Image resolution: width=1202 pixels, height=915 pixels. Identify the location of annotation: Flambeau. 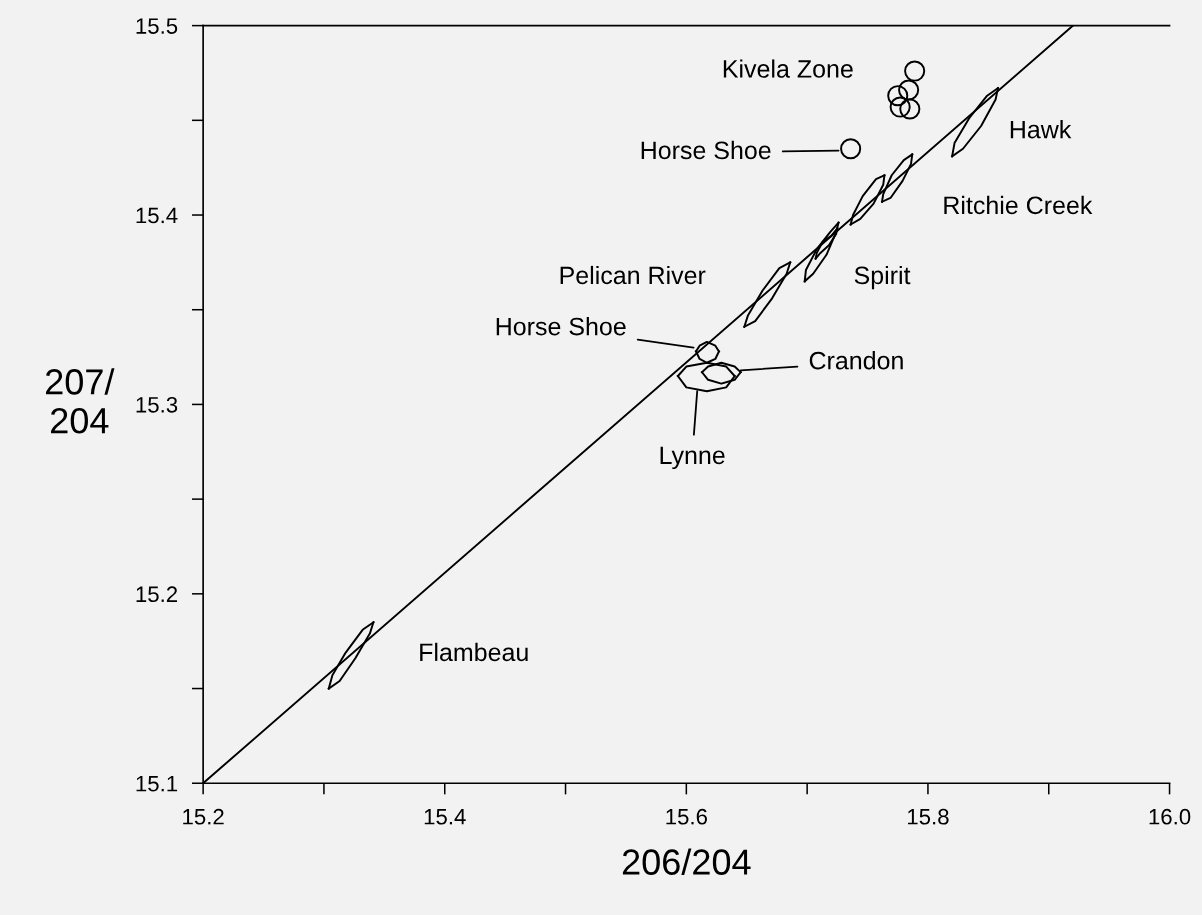
(474, 652).